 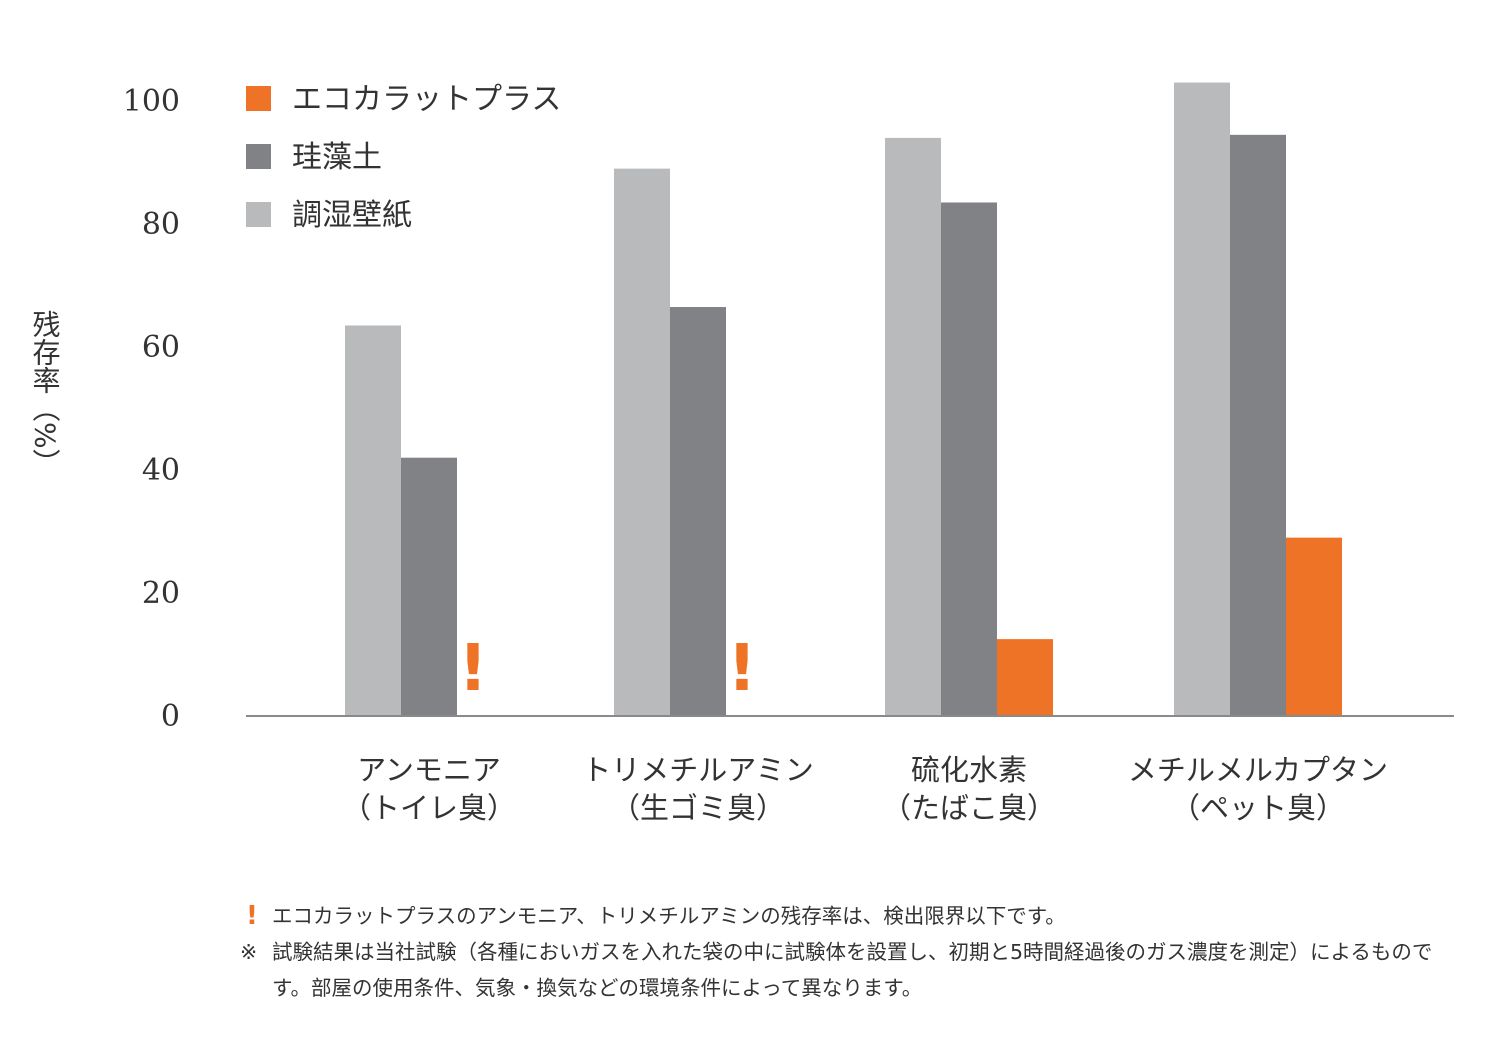 I want to click on category-label-line1: メチルメルカプタン, so click(x=1258, y=770).